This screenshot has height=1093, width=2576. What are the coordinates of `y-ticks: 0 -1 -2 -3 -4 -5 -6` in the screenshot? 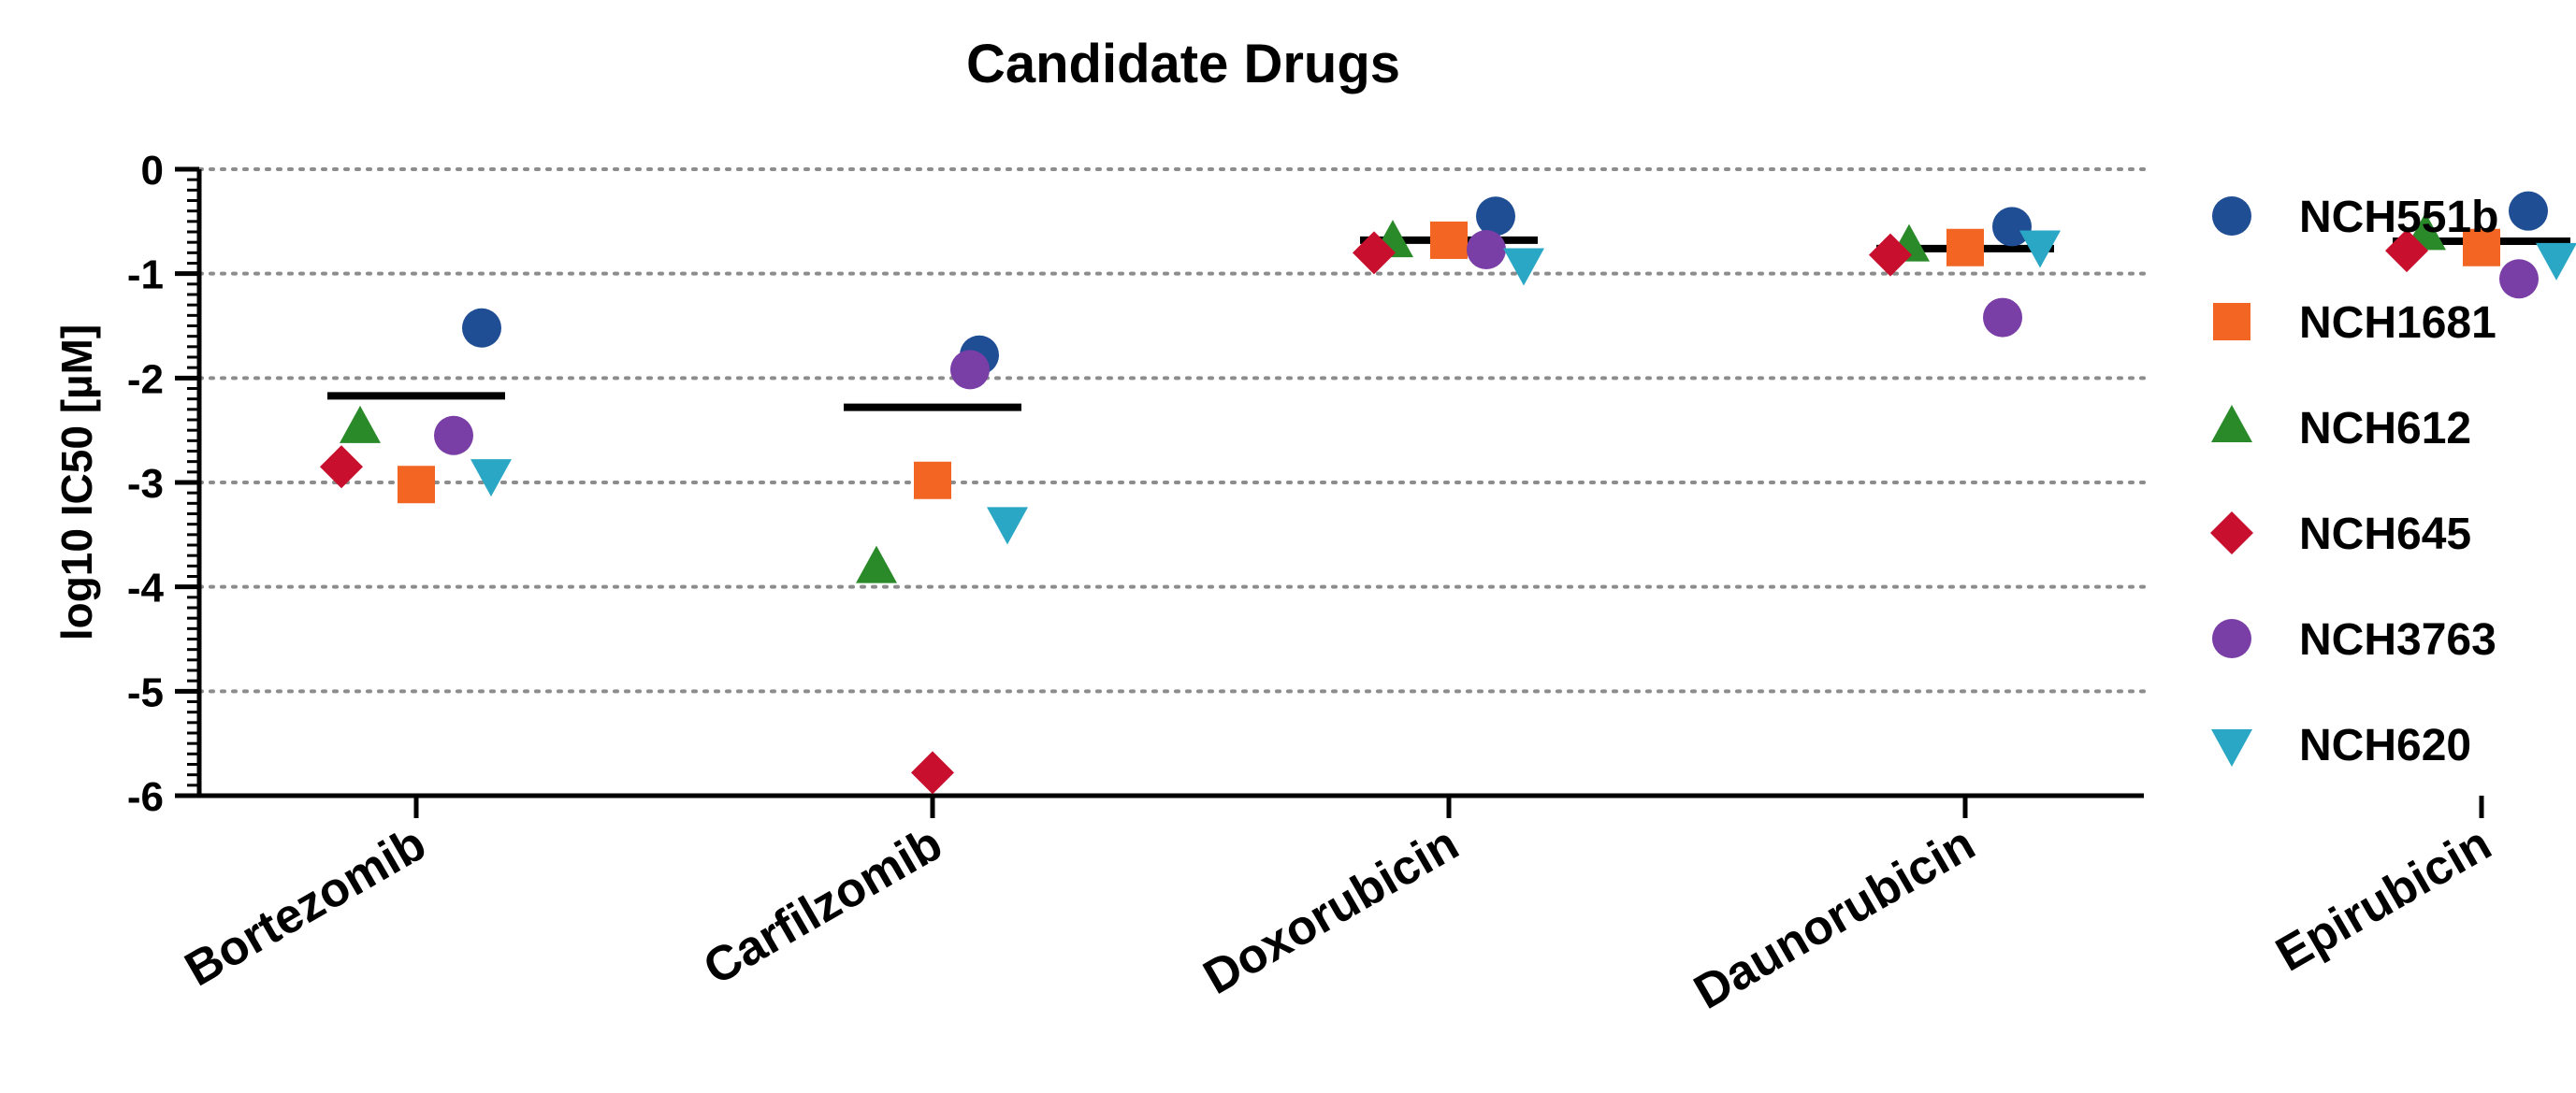 It's located at (163, 484).